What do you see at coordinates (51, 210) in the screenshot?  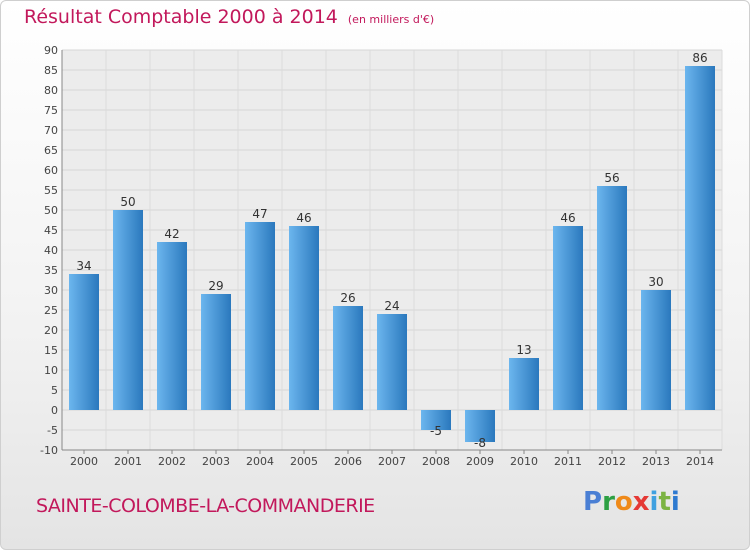 I see `y-tick-label: 50` at bounding box center [51, 210].